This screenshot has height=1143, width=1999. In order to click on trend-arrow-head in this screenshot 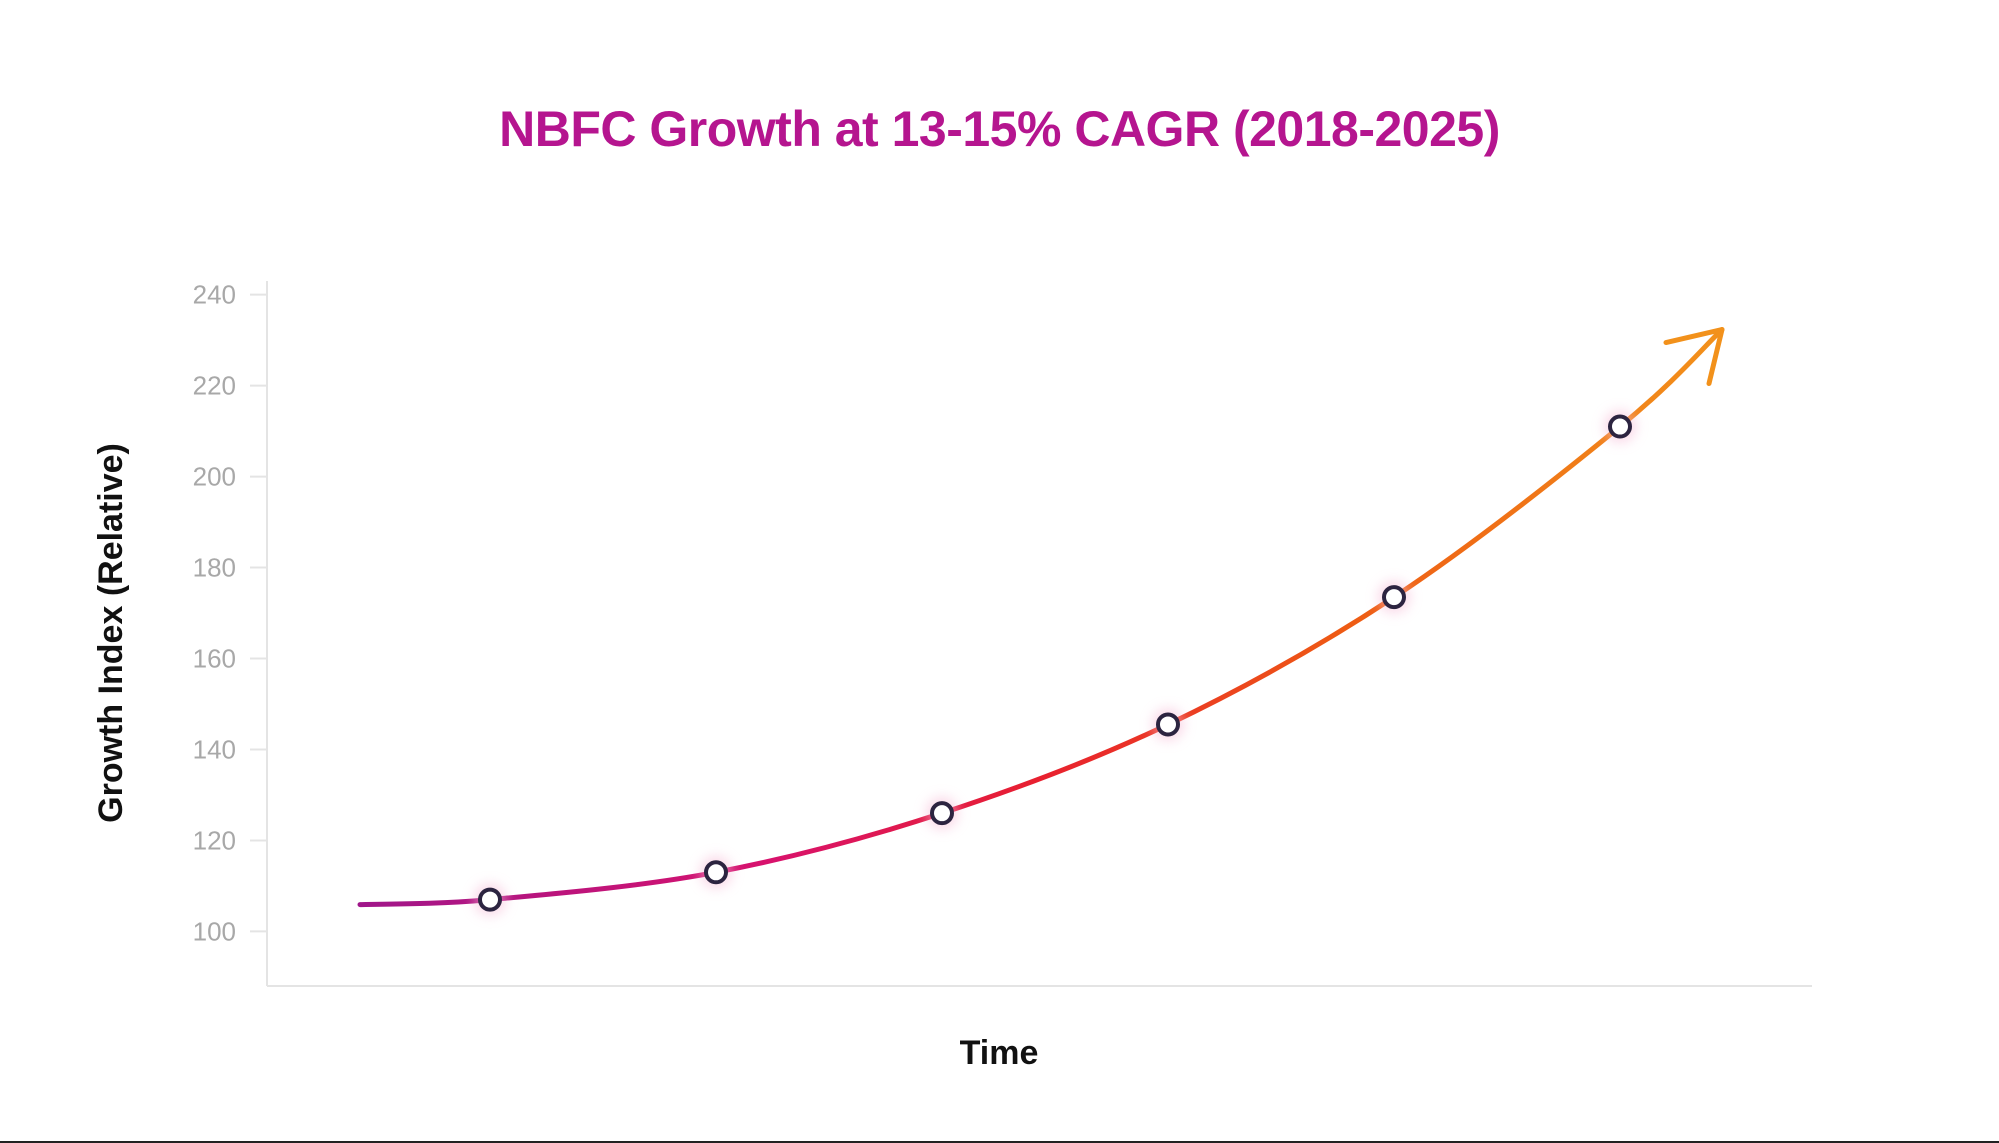, I will do `click(1694, 357)`.